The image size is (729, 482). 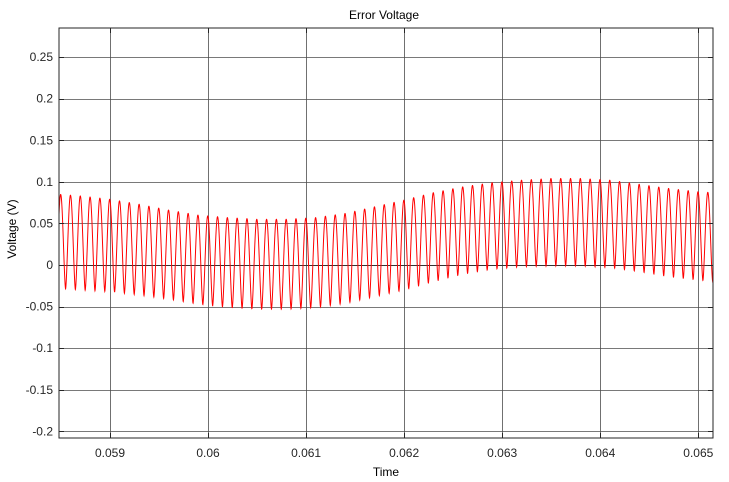 I want to click on x-tick-label: 0.059, so click(x=110, y=453).